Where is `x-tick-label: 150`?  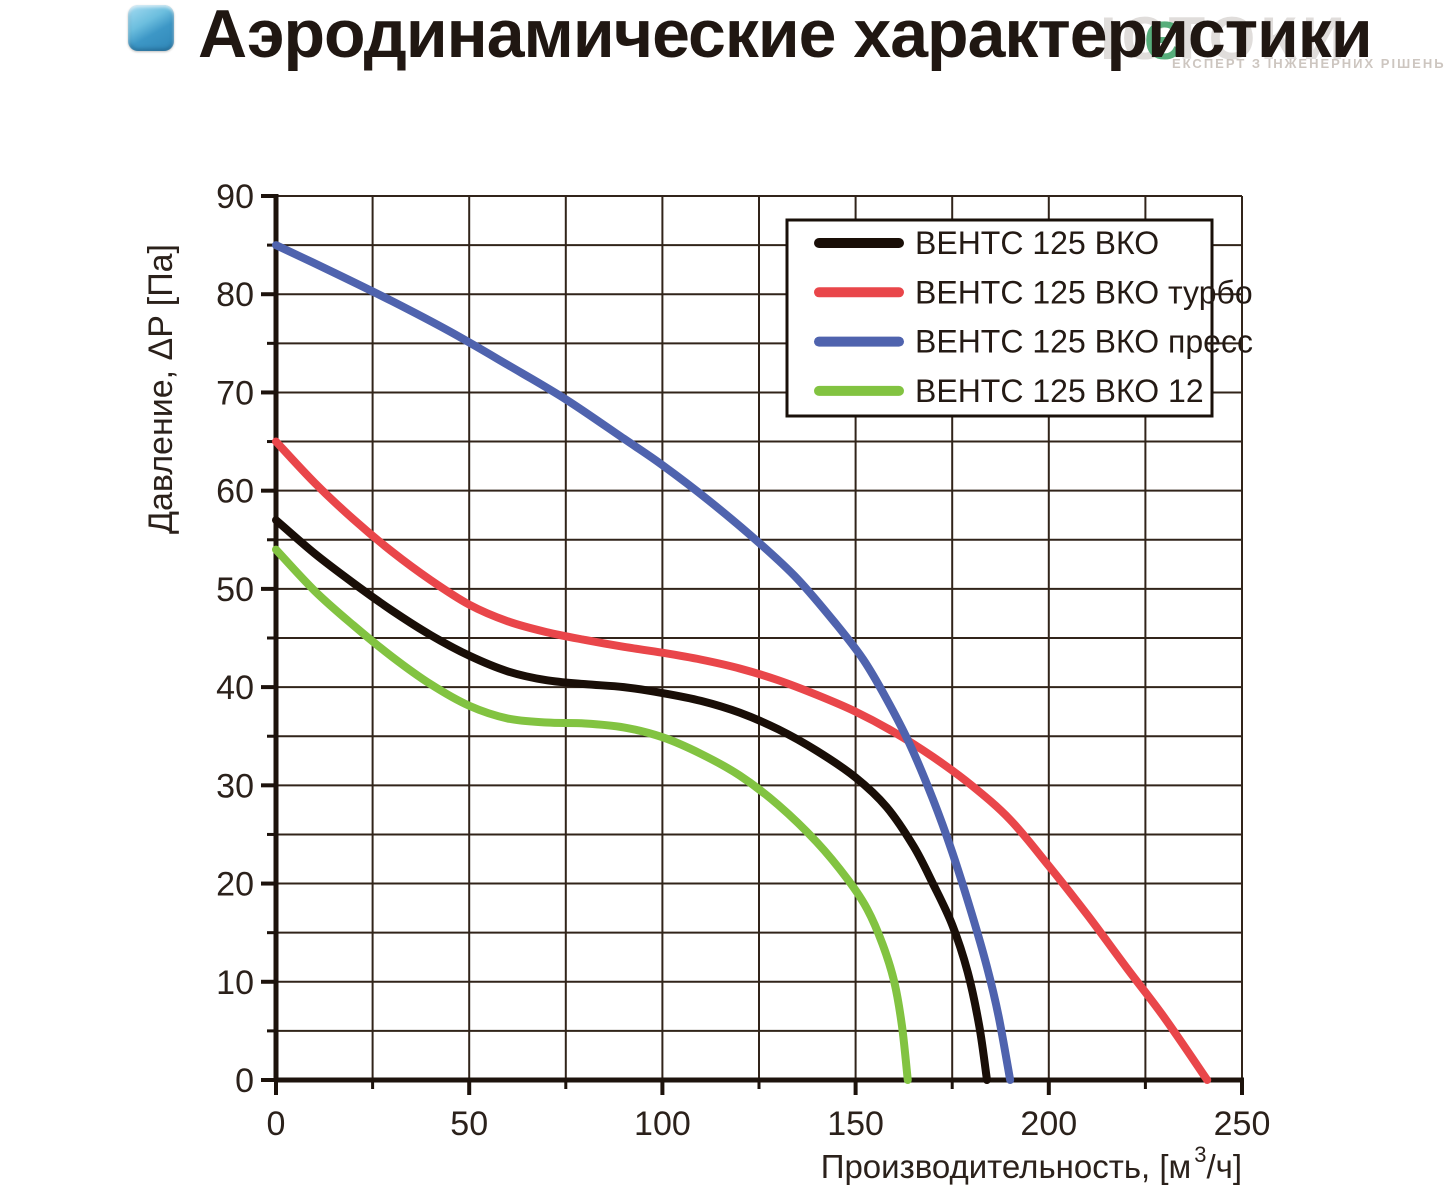
x-tick-label: 150 is located at coordinates (855, 1124).